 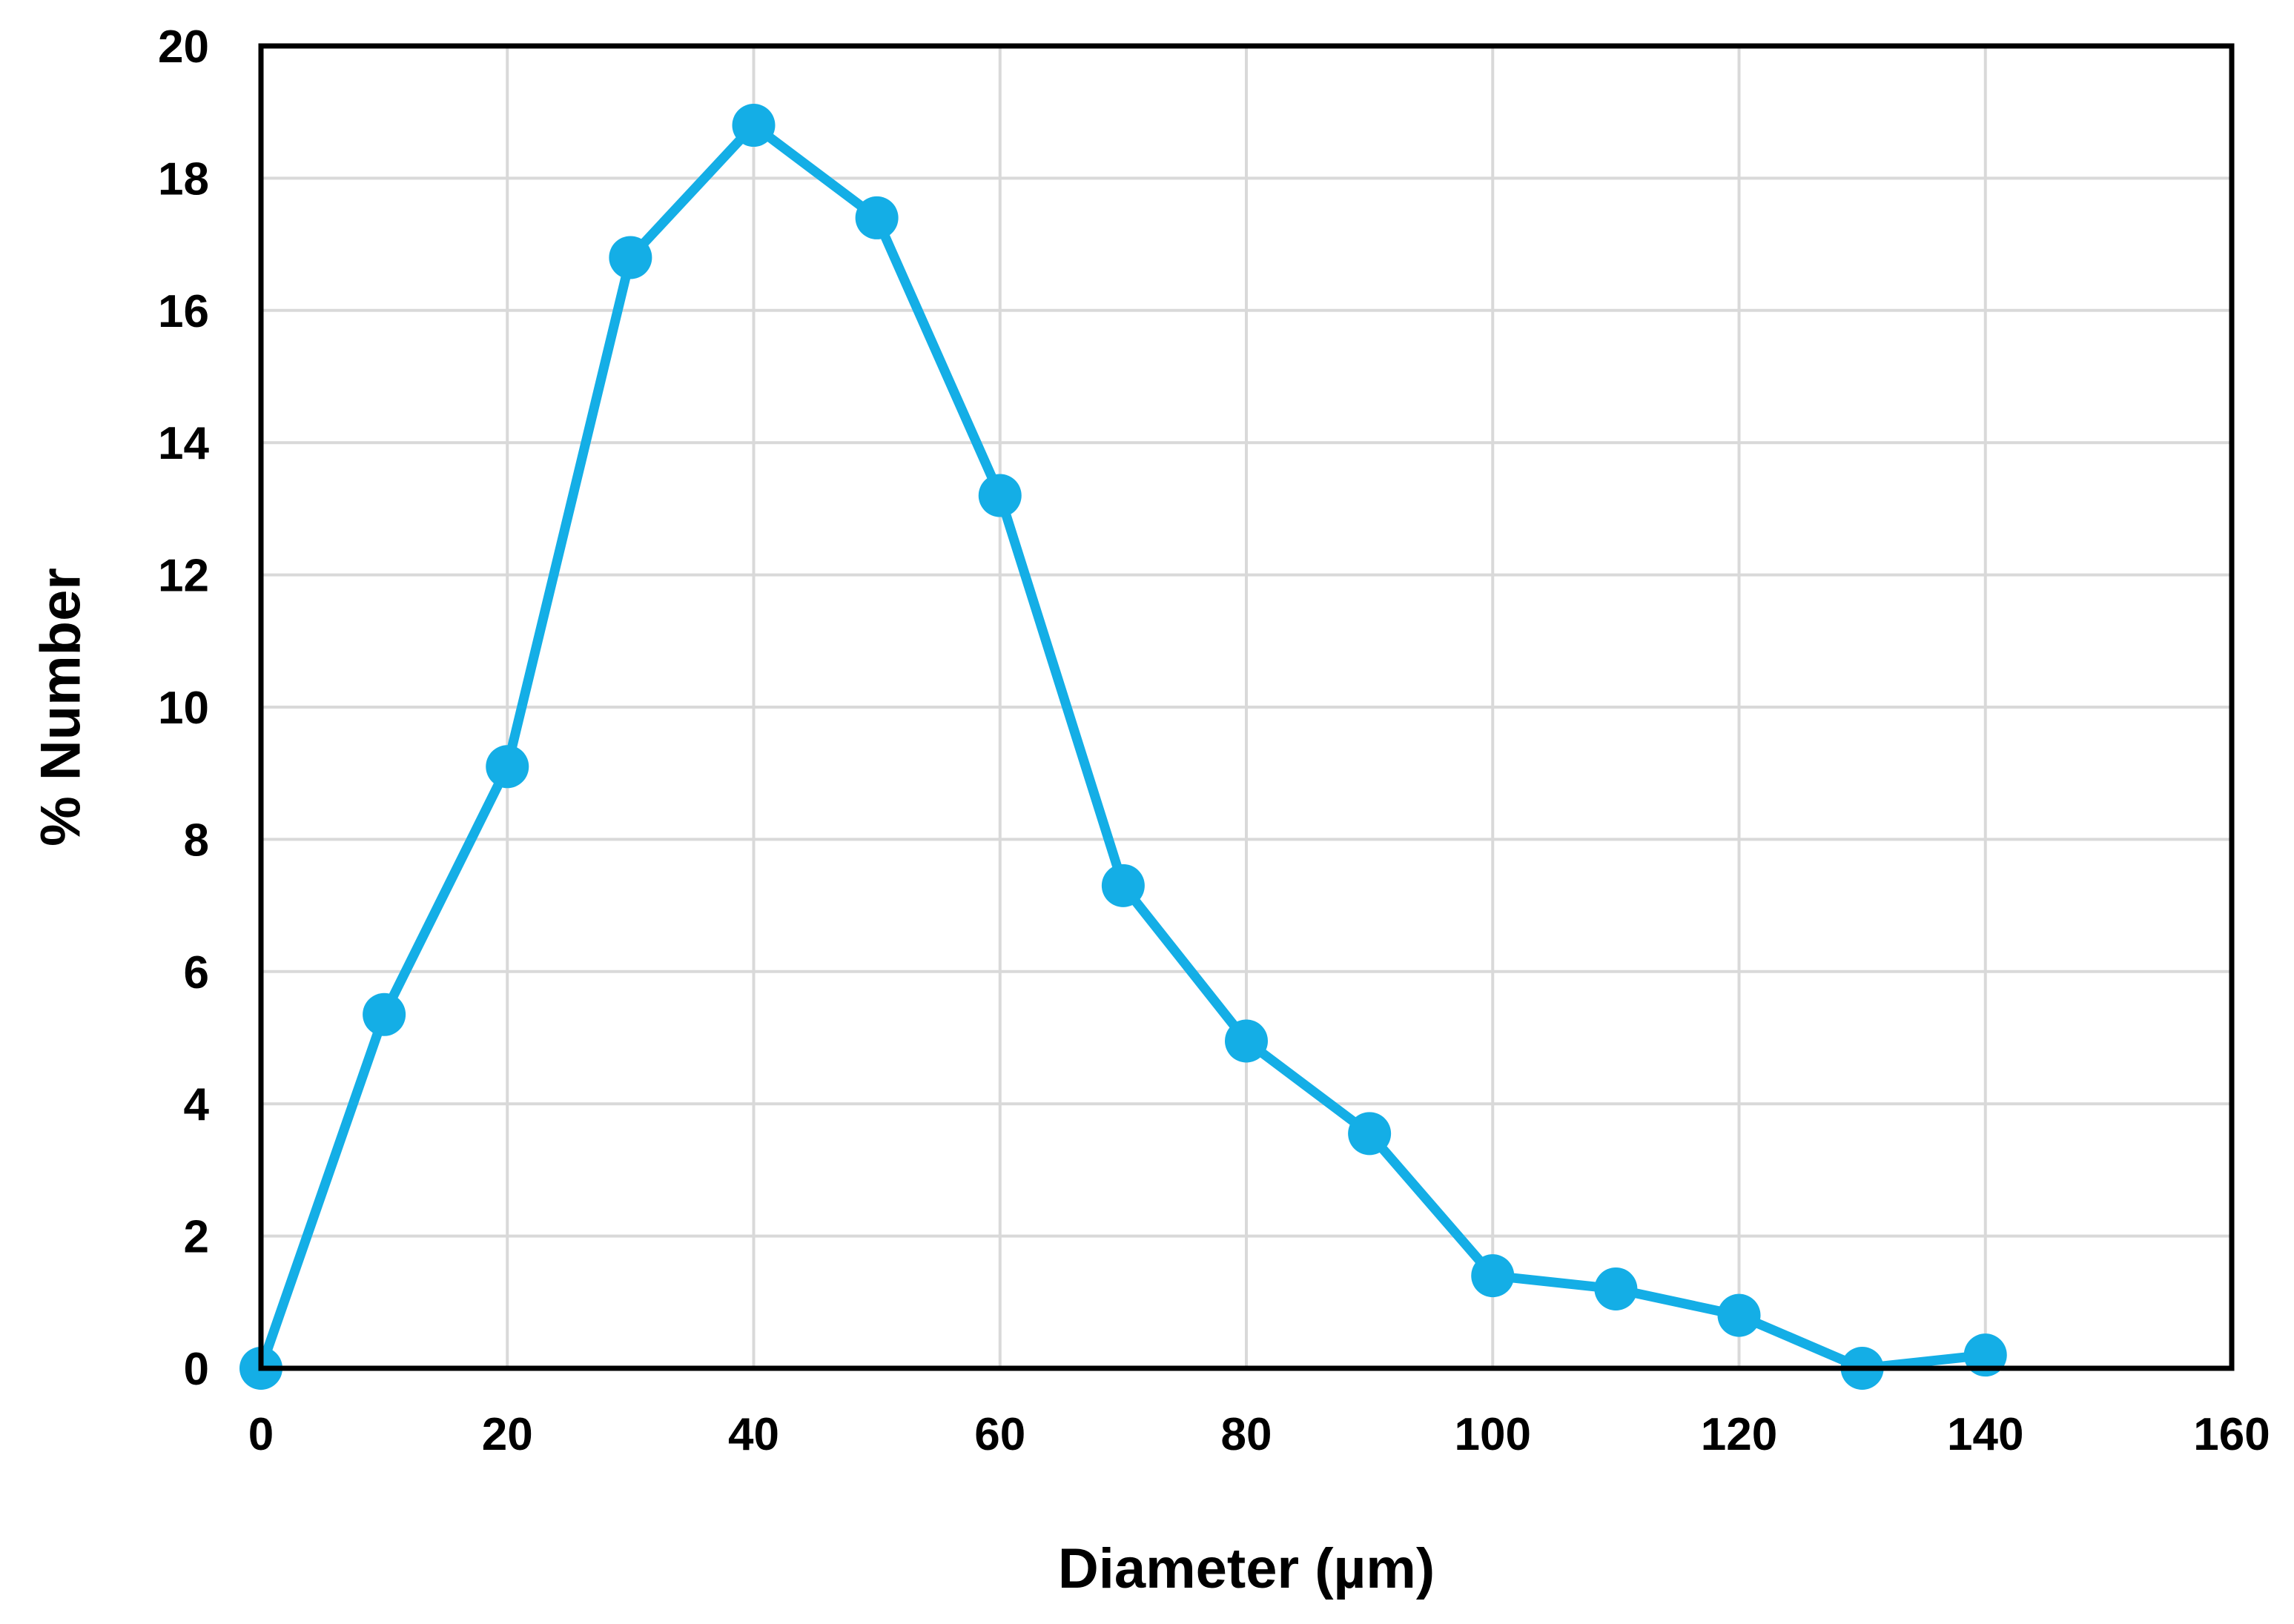 What do you see at coordinates (261, 1434) in the screenshot?
I see `x-tick-label: 0` at bounding box center [261, 1434].